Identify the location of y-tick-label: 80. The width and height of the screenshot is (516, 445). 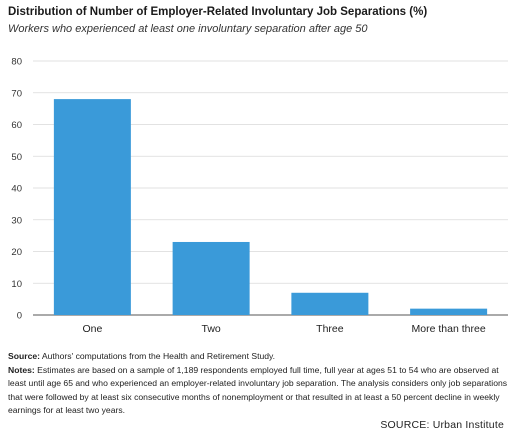
(16, 62).